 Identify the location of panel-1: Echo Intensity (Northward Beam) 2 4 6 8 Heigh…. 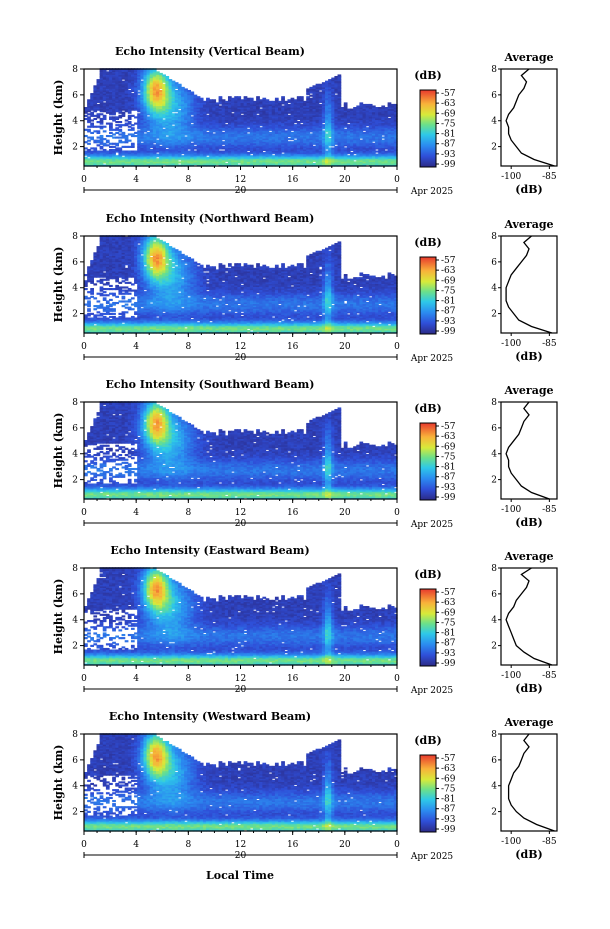
(305, 288).